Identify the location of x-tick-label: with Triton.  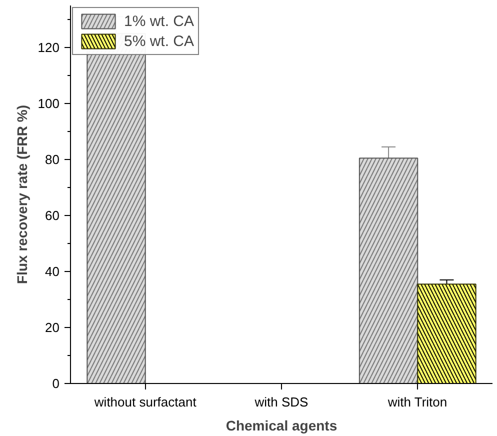
(417, 402).